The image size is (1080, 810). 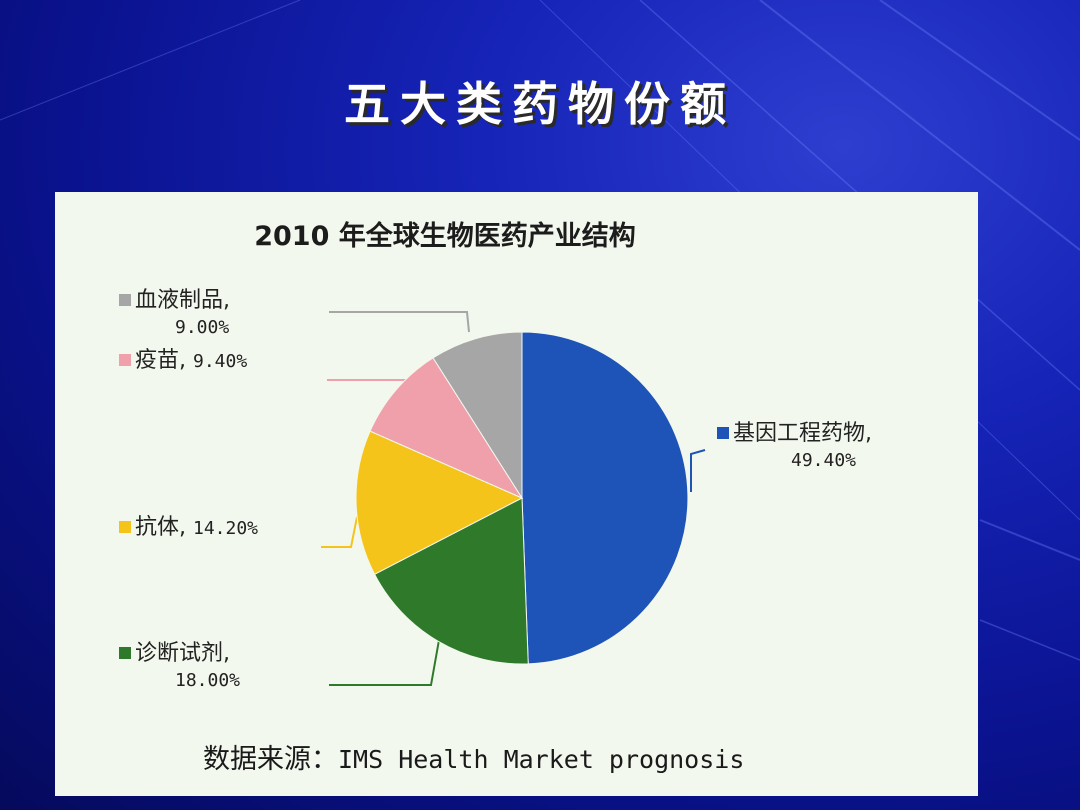 I want to click on leader-line-antibody, so click(x=339, y=532).